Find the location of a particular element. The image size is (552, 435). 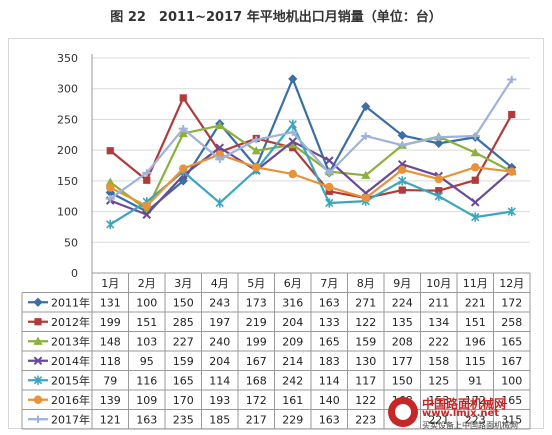

data-table-cell: 134 is located at coordinates (438, 322).